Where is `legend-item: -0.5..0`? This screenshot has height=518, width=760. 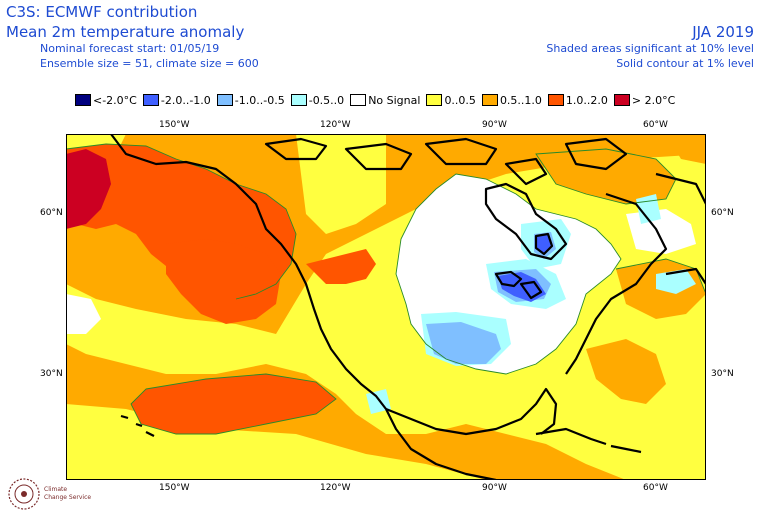
legend-item: -0.5..0 is located at coordinates (317, 100).